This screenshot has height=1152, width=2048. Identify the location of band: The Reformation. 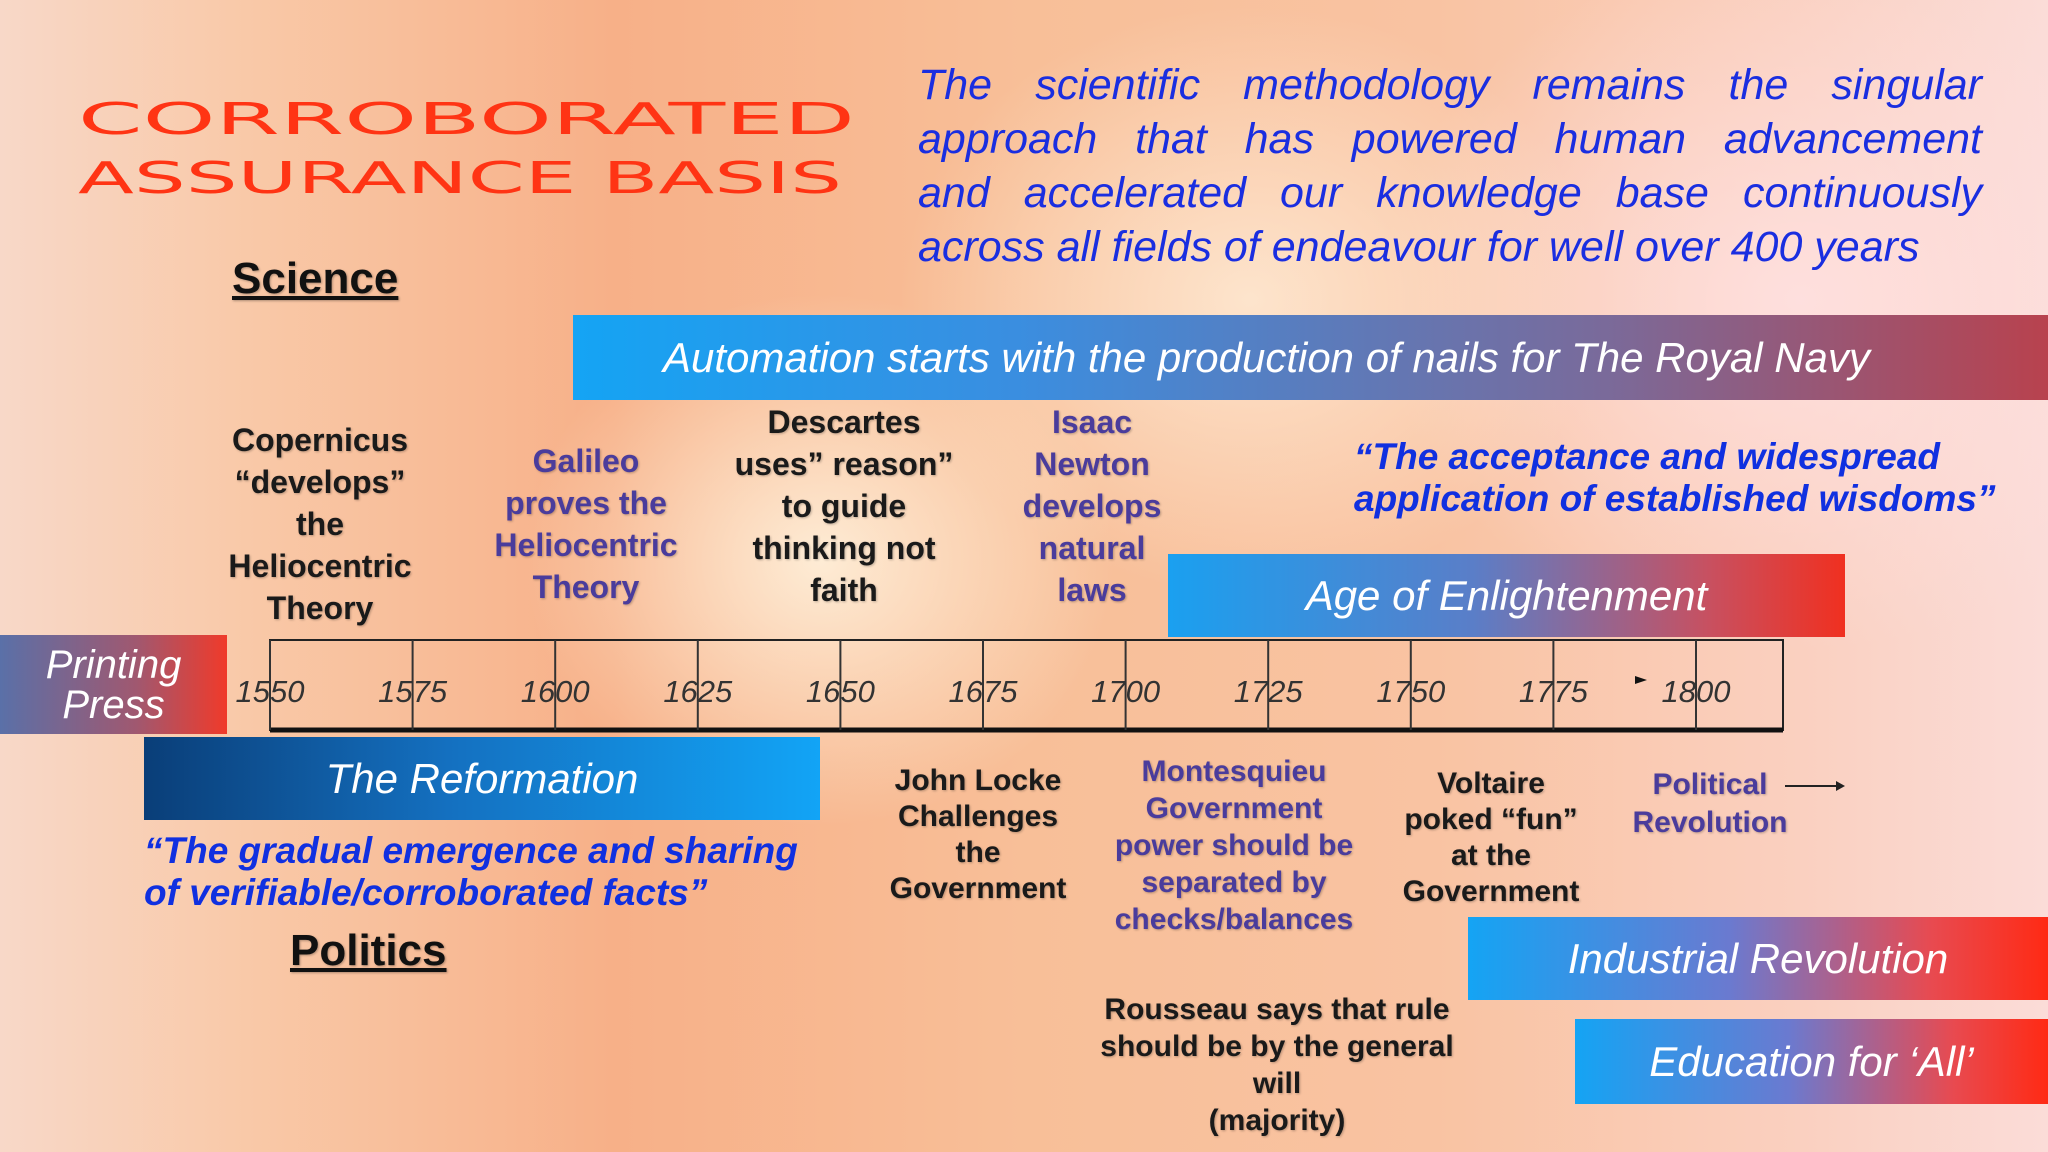
(482, 778).